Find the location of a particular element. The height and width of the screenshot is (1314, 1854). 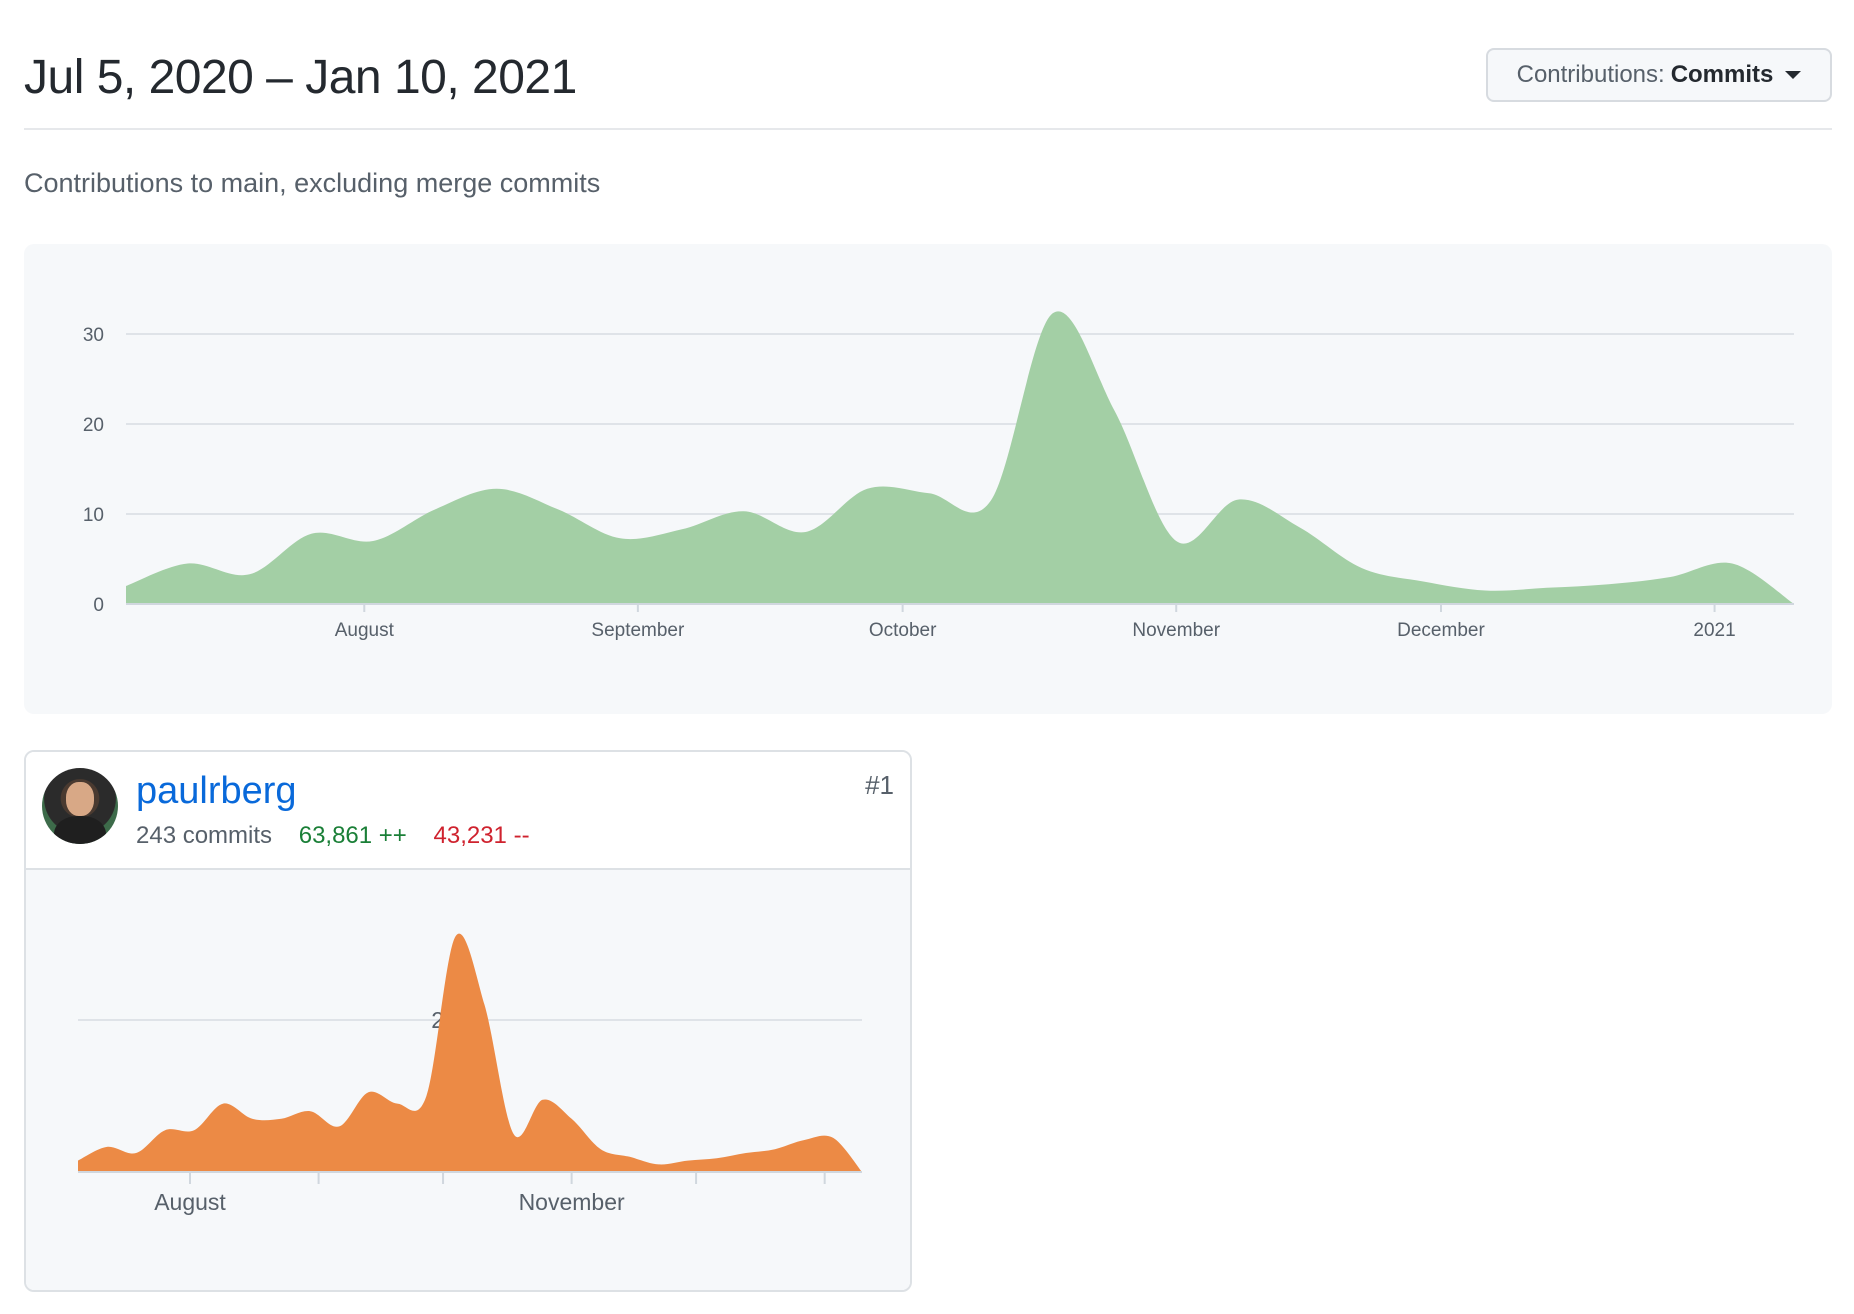

main-chart-x-tick-label: September is located at coordinates (638, 630).